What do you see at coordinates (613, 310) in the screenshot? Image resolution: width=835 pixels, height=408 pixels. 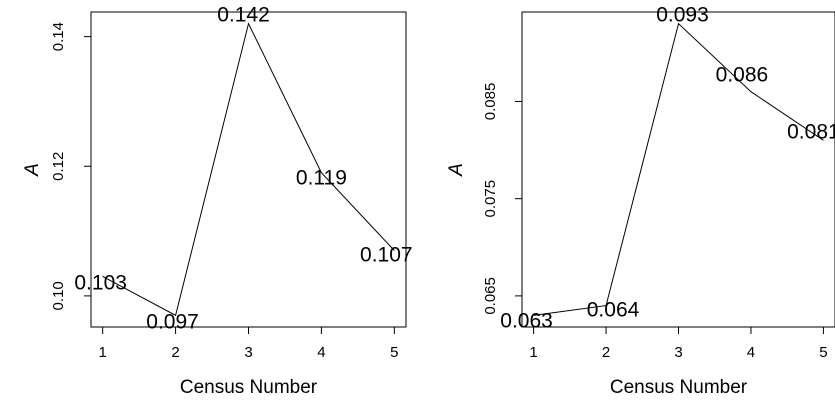 I see `data-label: 0.064` at bounding box center [613, 310].